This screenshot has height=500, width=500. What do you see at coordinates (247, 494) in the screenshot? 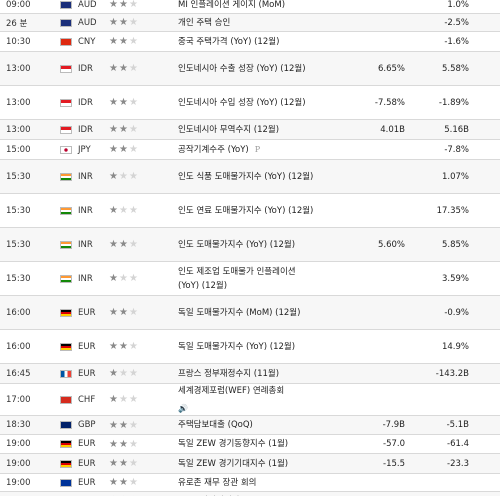
I see `event-cell: ZEW 경기기대지수` at bounding box center [247, 494].